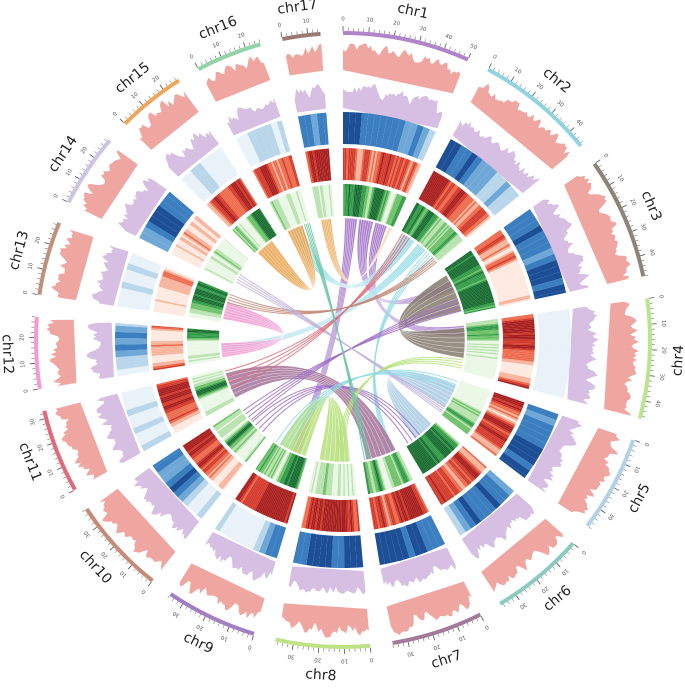 The image size is (685, 691). What do you see at coordinates (322, 643) in the screenshot?
I see `ideogram-band` at bounding box center [322, 643].